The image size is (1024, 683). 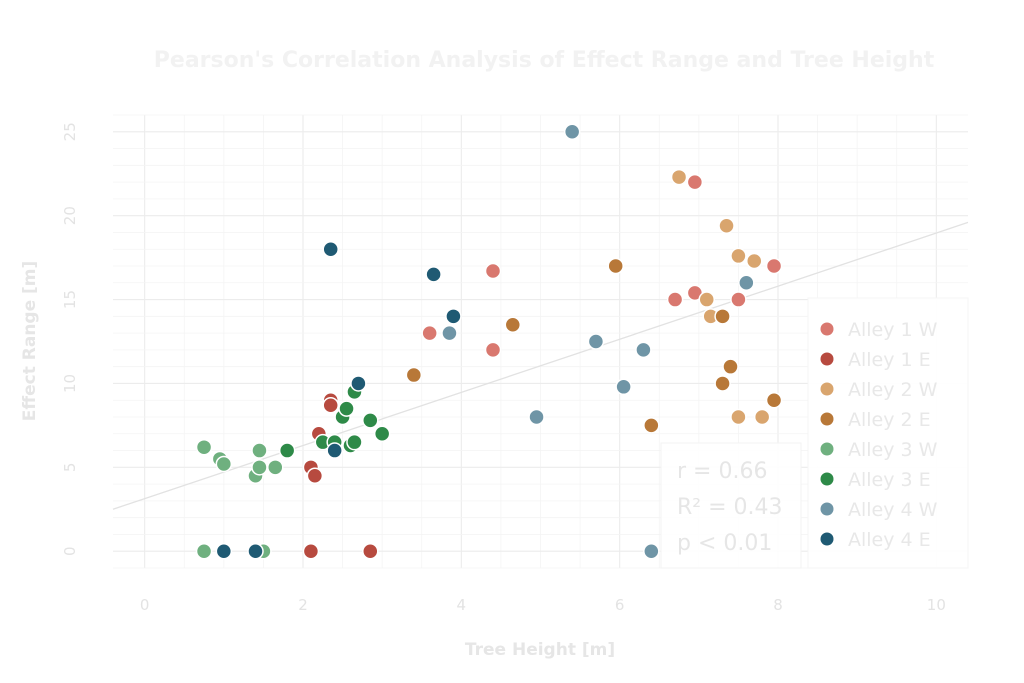 I want to click on stats-box: r = 0.66 R² = 0.43 p < 0.01, so click(x=731, y=505).